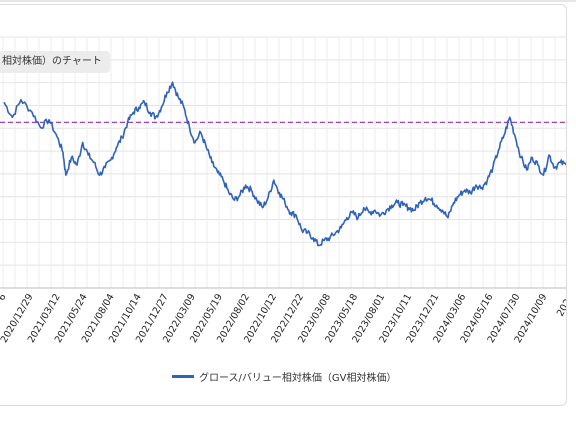  I want to click on x-tick-label: 6, so click(4, 297).